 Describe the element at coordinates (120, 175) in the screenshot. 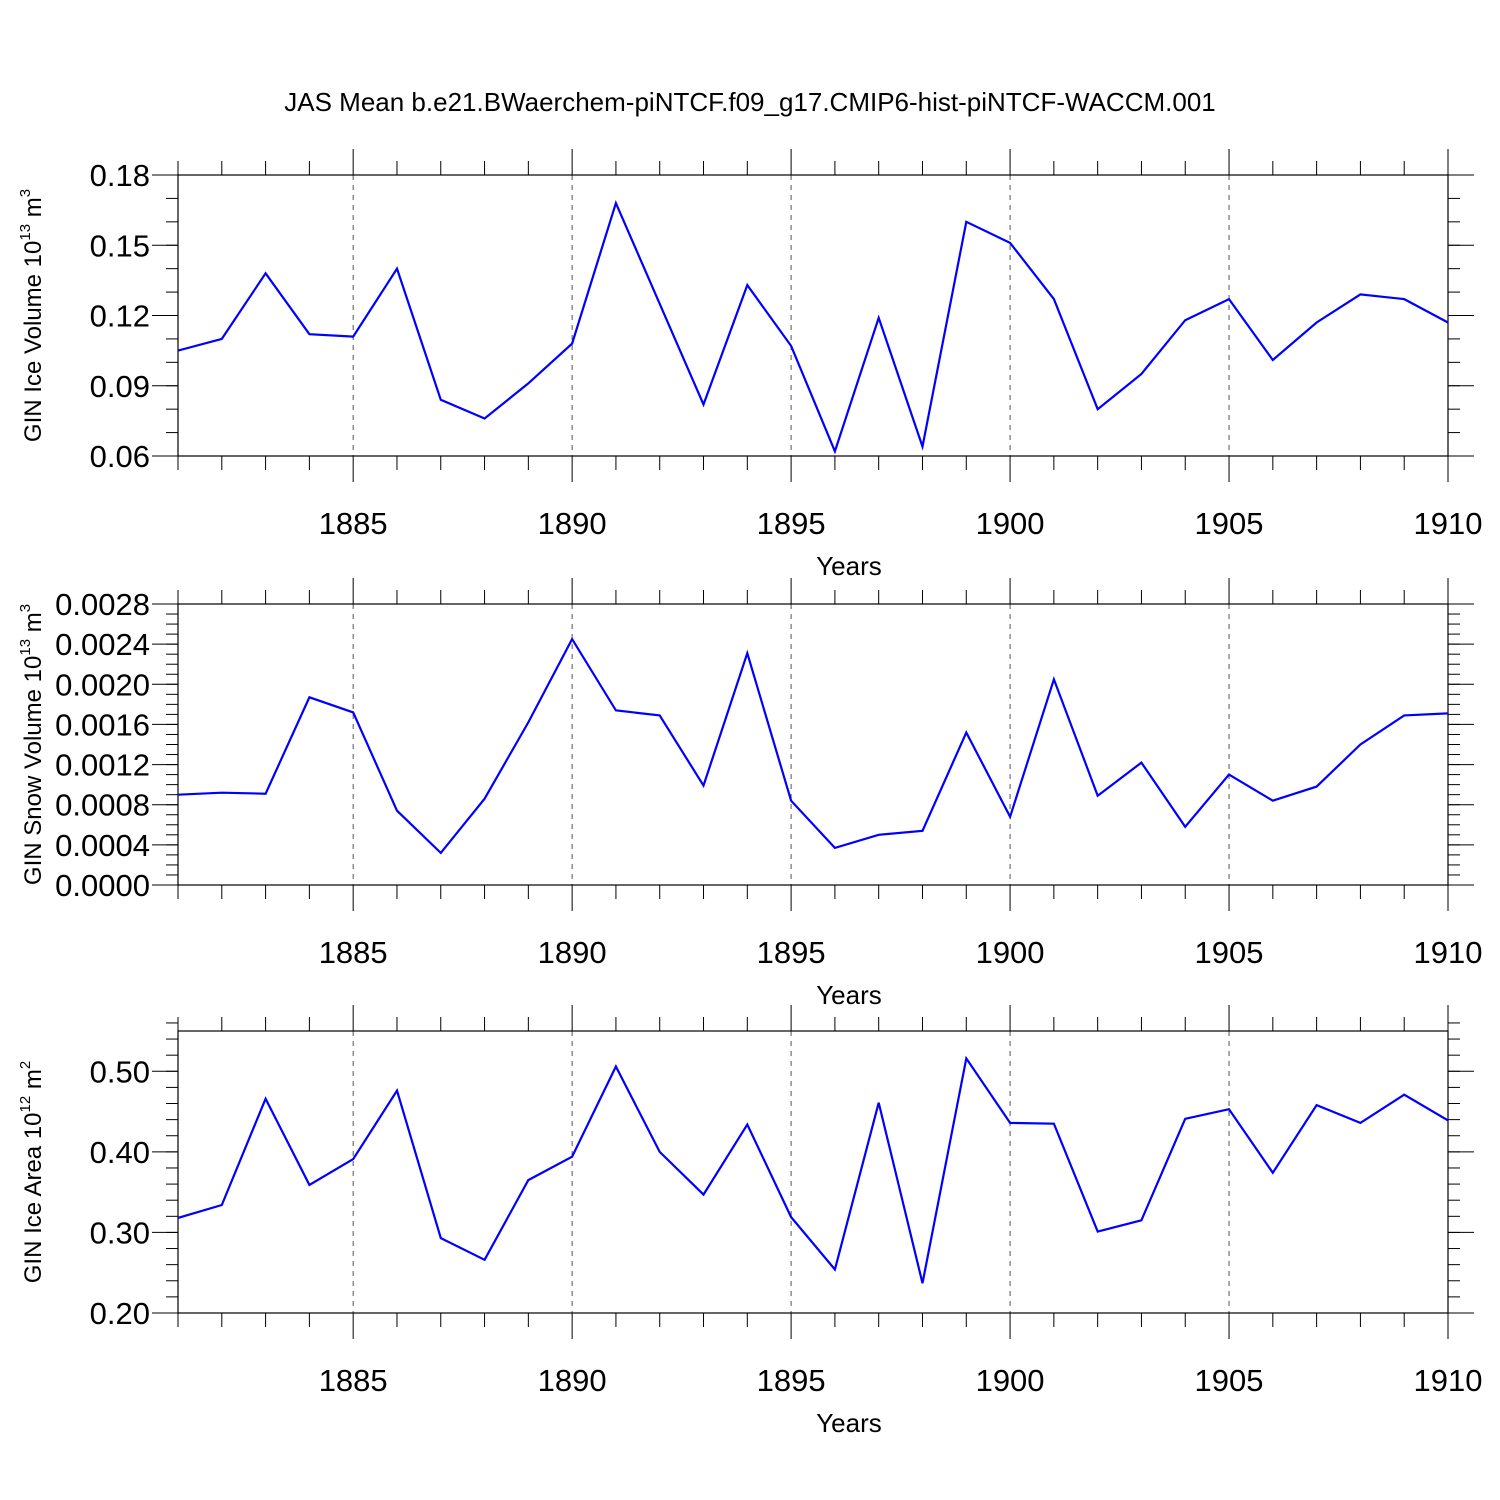

I see `y-tick-label: 0.18` at that location.